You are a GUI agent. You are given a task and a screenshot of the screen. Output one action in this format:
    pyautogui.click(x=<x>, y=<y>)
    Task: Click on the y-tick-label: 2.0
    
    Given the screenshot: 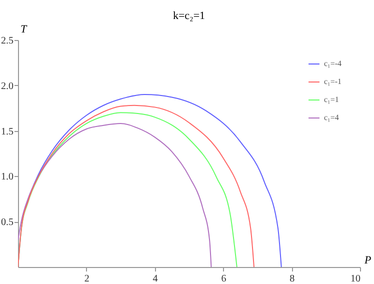 What is the action you would take?
    pyautogui.click(x=7, y=86)
    